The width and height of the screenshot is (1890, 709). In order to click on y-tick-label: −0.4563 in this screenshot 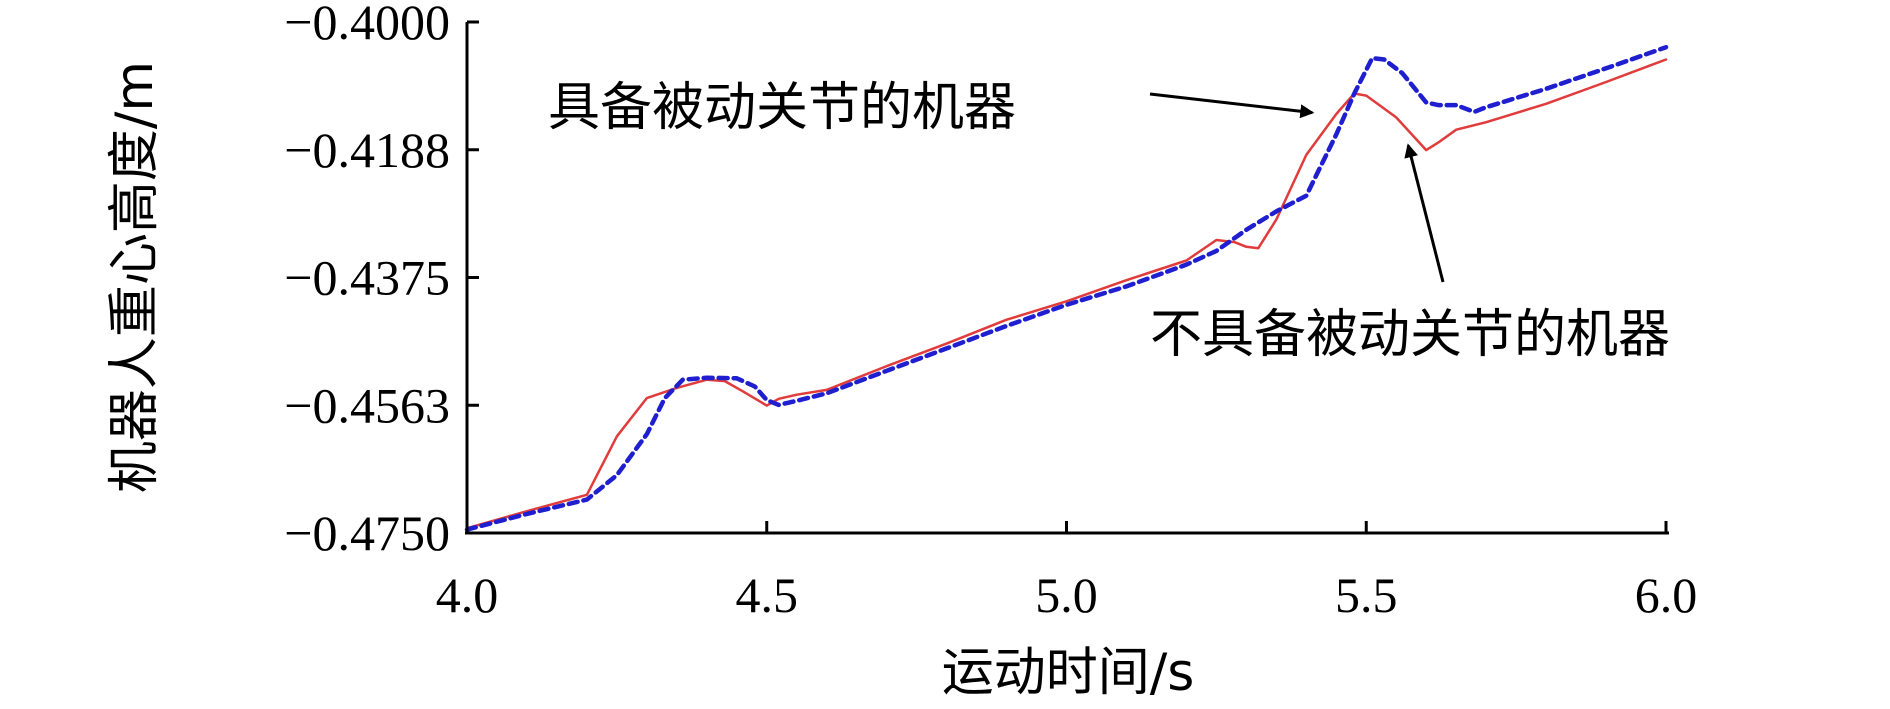, I will do `click(367, 405)`.